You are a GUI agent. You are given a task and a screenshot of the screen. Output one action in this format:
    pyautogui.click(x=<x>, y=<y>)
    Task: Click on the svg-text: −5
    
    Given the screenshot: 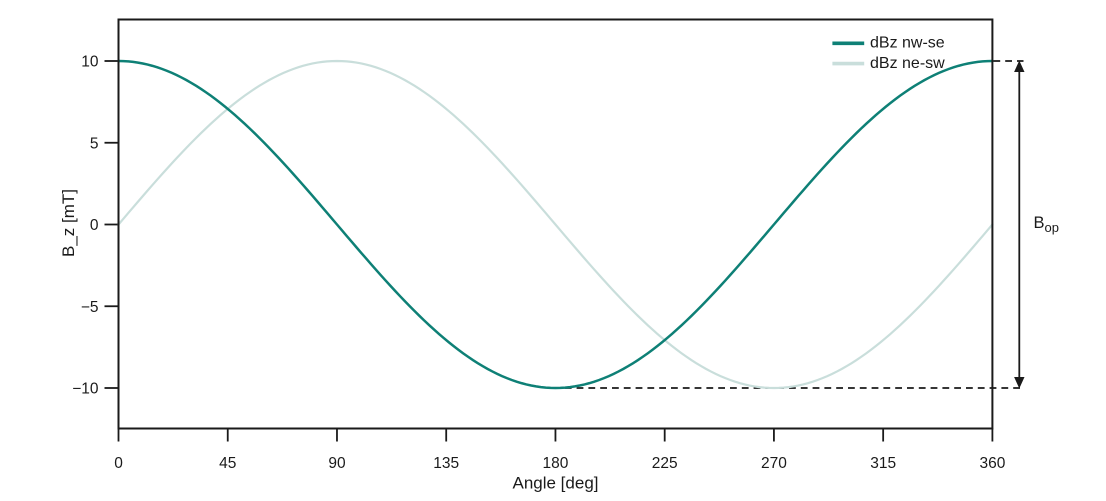 What is the action you would take?
    pyautogui.click(x=90, y=307)
    